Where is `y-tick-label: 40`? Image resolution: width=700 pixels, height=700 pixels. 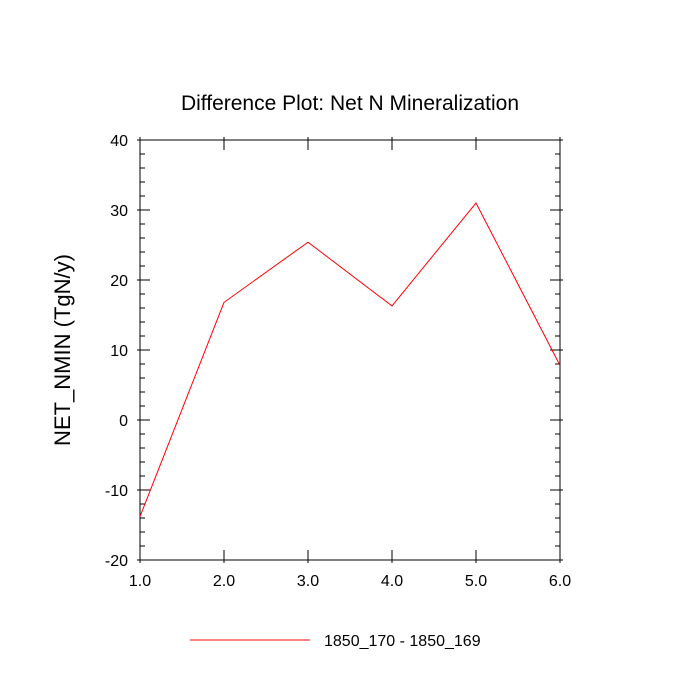
y-tick-label: 40 is located at coordinates (119, 141).